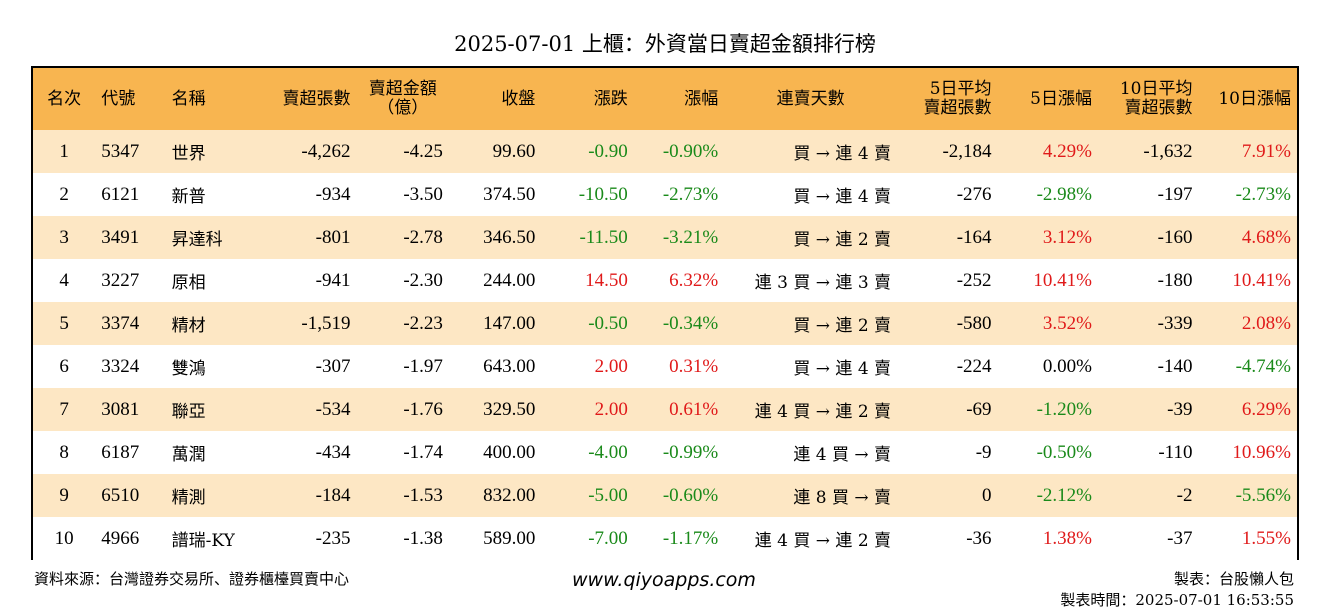 The width and height of the screenshot is (1330, 612). Describe the element at coordinates (1247, 495) in the screenshot. I see `cell-pct10: -5.56%` at that location.